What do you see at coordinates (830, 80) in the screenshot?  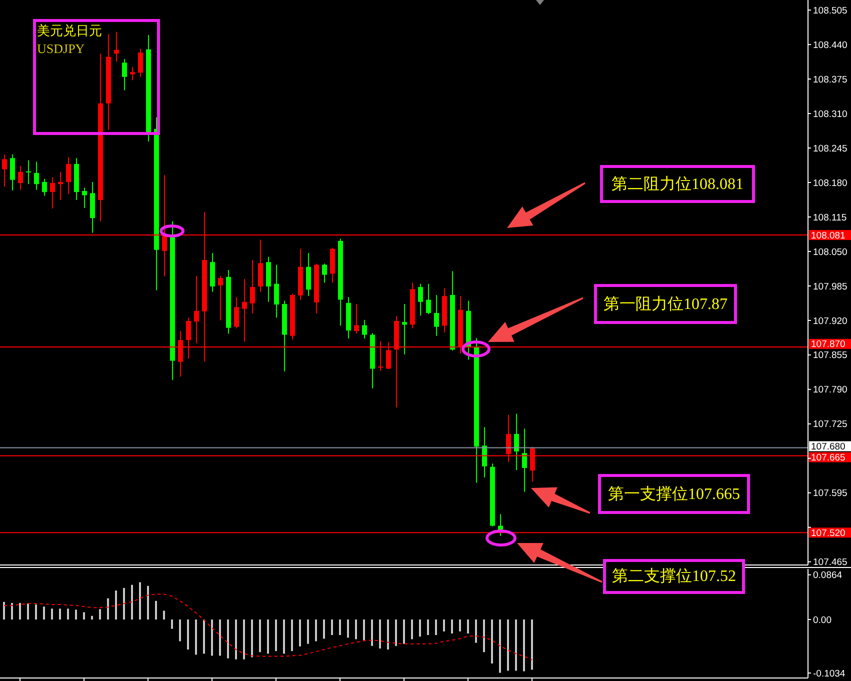 I see `y-tick-label: 108.375` at bounding box center [830, 80].